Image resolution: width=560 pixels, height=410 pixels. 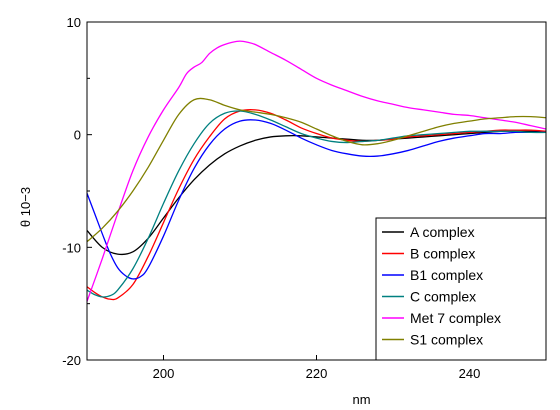 What do you see at coordinates (74, 22) in the screenshot?
I see `y-tick-label: 10` at bounding box center [74, 22].